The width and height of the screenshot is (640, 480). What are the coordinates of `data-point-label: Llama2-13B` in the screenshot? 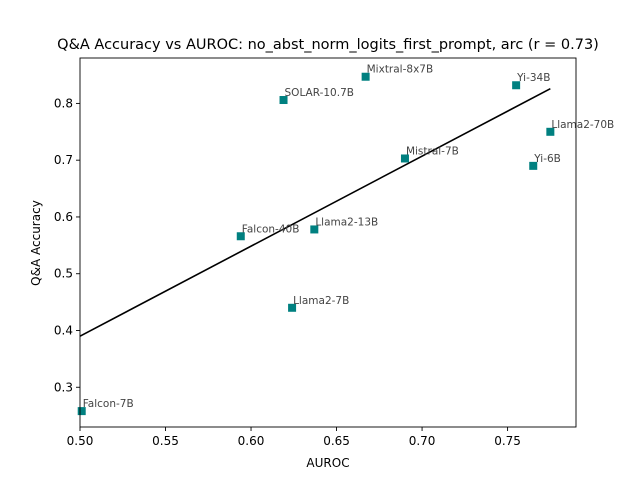 It's located at (346, 222).